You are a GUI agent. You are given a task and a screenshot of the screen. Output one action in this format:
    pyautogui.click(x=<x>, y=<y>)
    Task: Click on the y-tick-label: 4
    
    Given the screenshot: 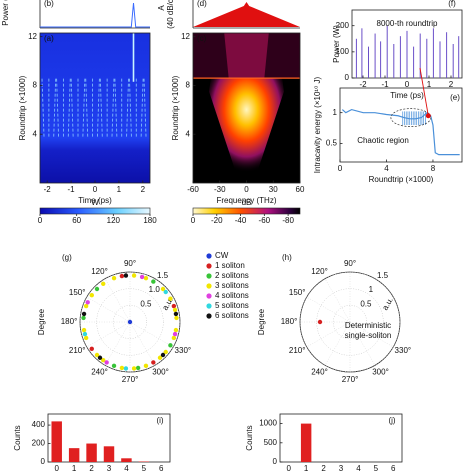 What is the action you would take?
    pyautogui.click(x=35, y=133)
    